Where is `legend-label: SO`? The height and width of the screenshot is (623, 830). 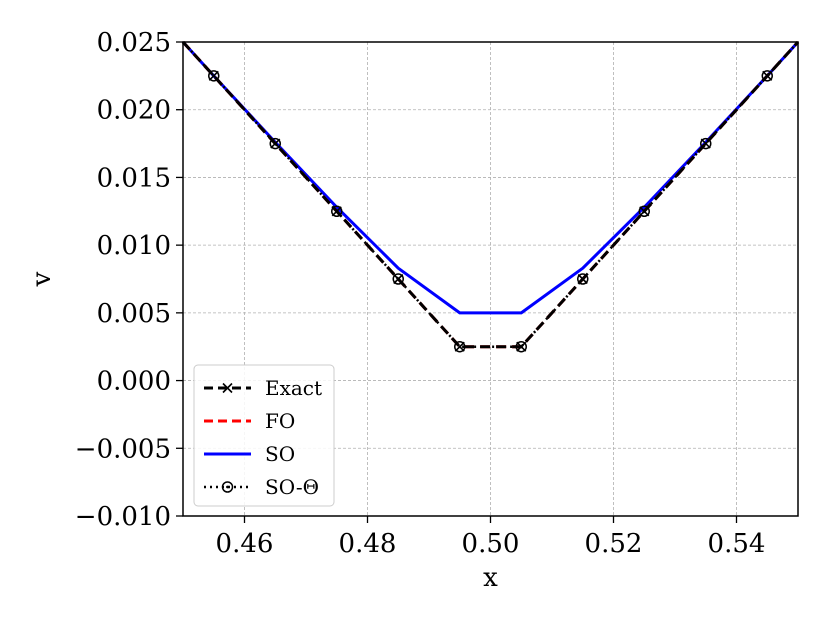
legend-label: SO is located at coordinates (280, 454).